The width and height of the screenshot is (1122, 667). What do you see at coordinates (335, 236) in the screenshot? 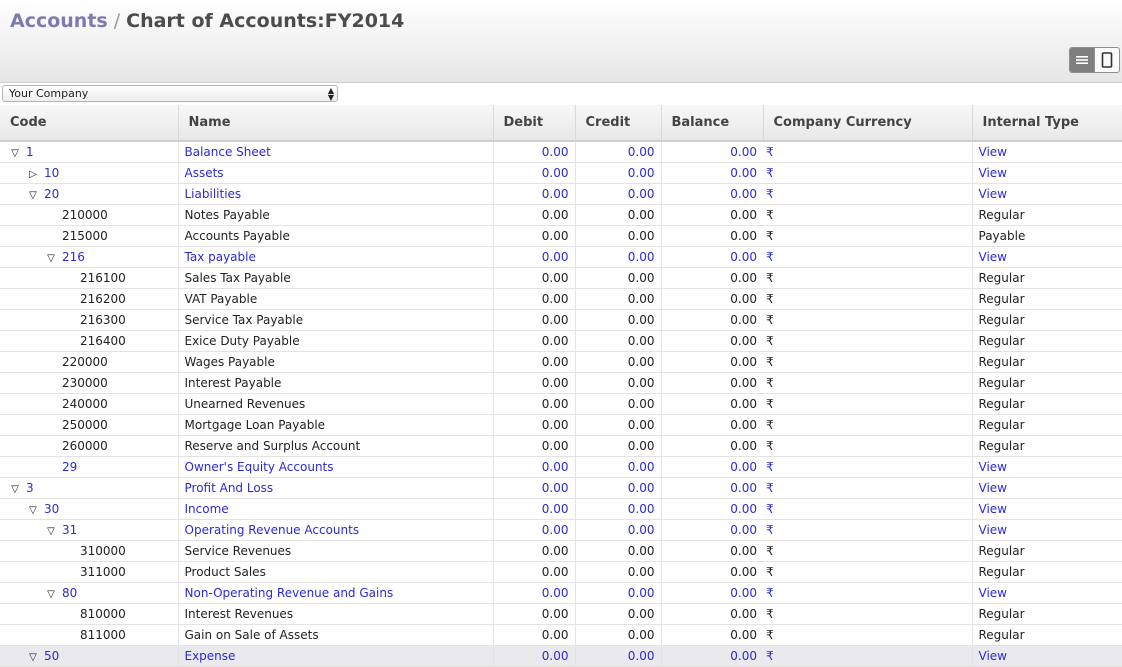
I see `cell-name: Accounts Payable` at bounding box center [335, 236].